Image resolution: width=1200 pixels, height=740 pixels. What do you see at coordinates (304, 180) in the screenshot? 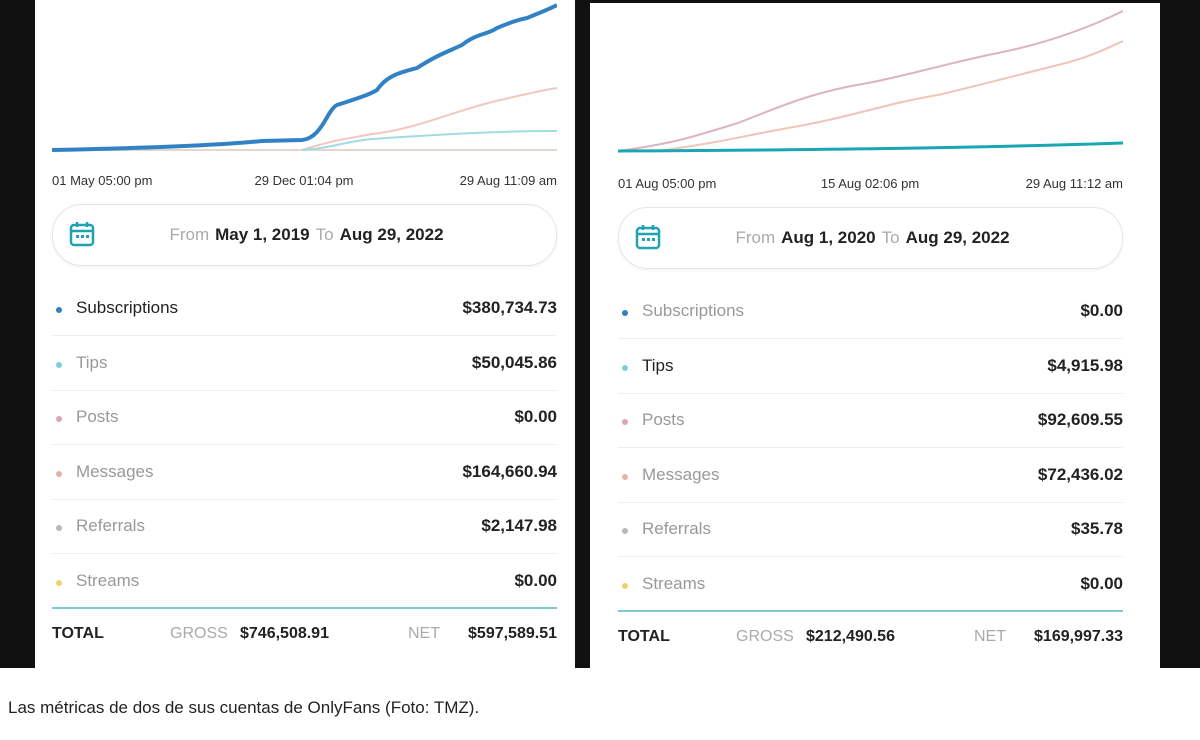
I see `x-axis-label: 29 Dec 01:04 pm` at bounding box center [304, 180].